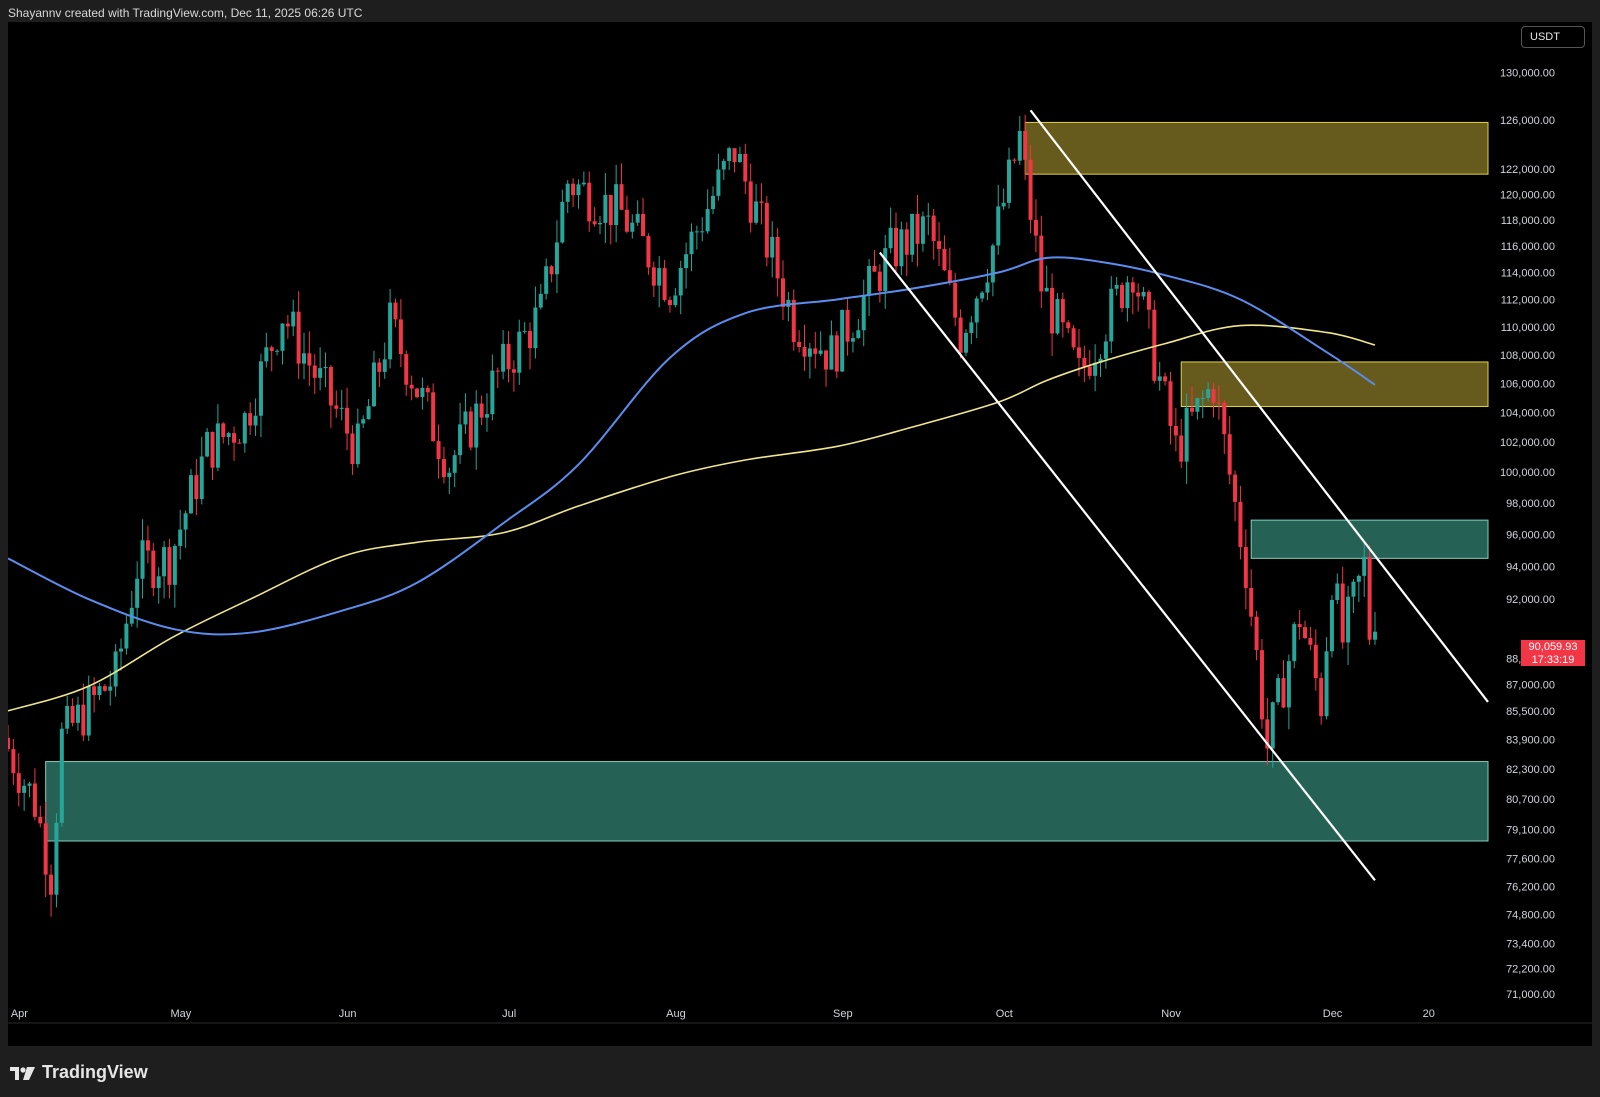 This screenshot has height=1097, width=1600. What do you see at coordinates (180, 1014) in the screenshot?
I see `time-tick-label: May` at bounding box center [180, 1014].